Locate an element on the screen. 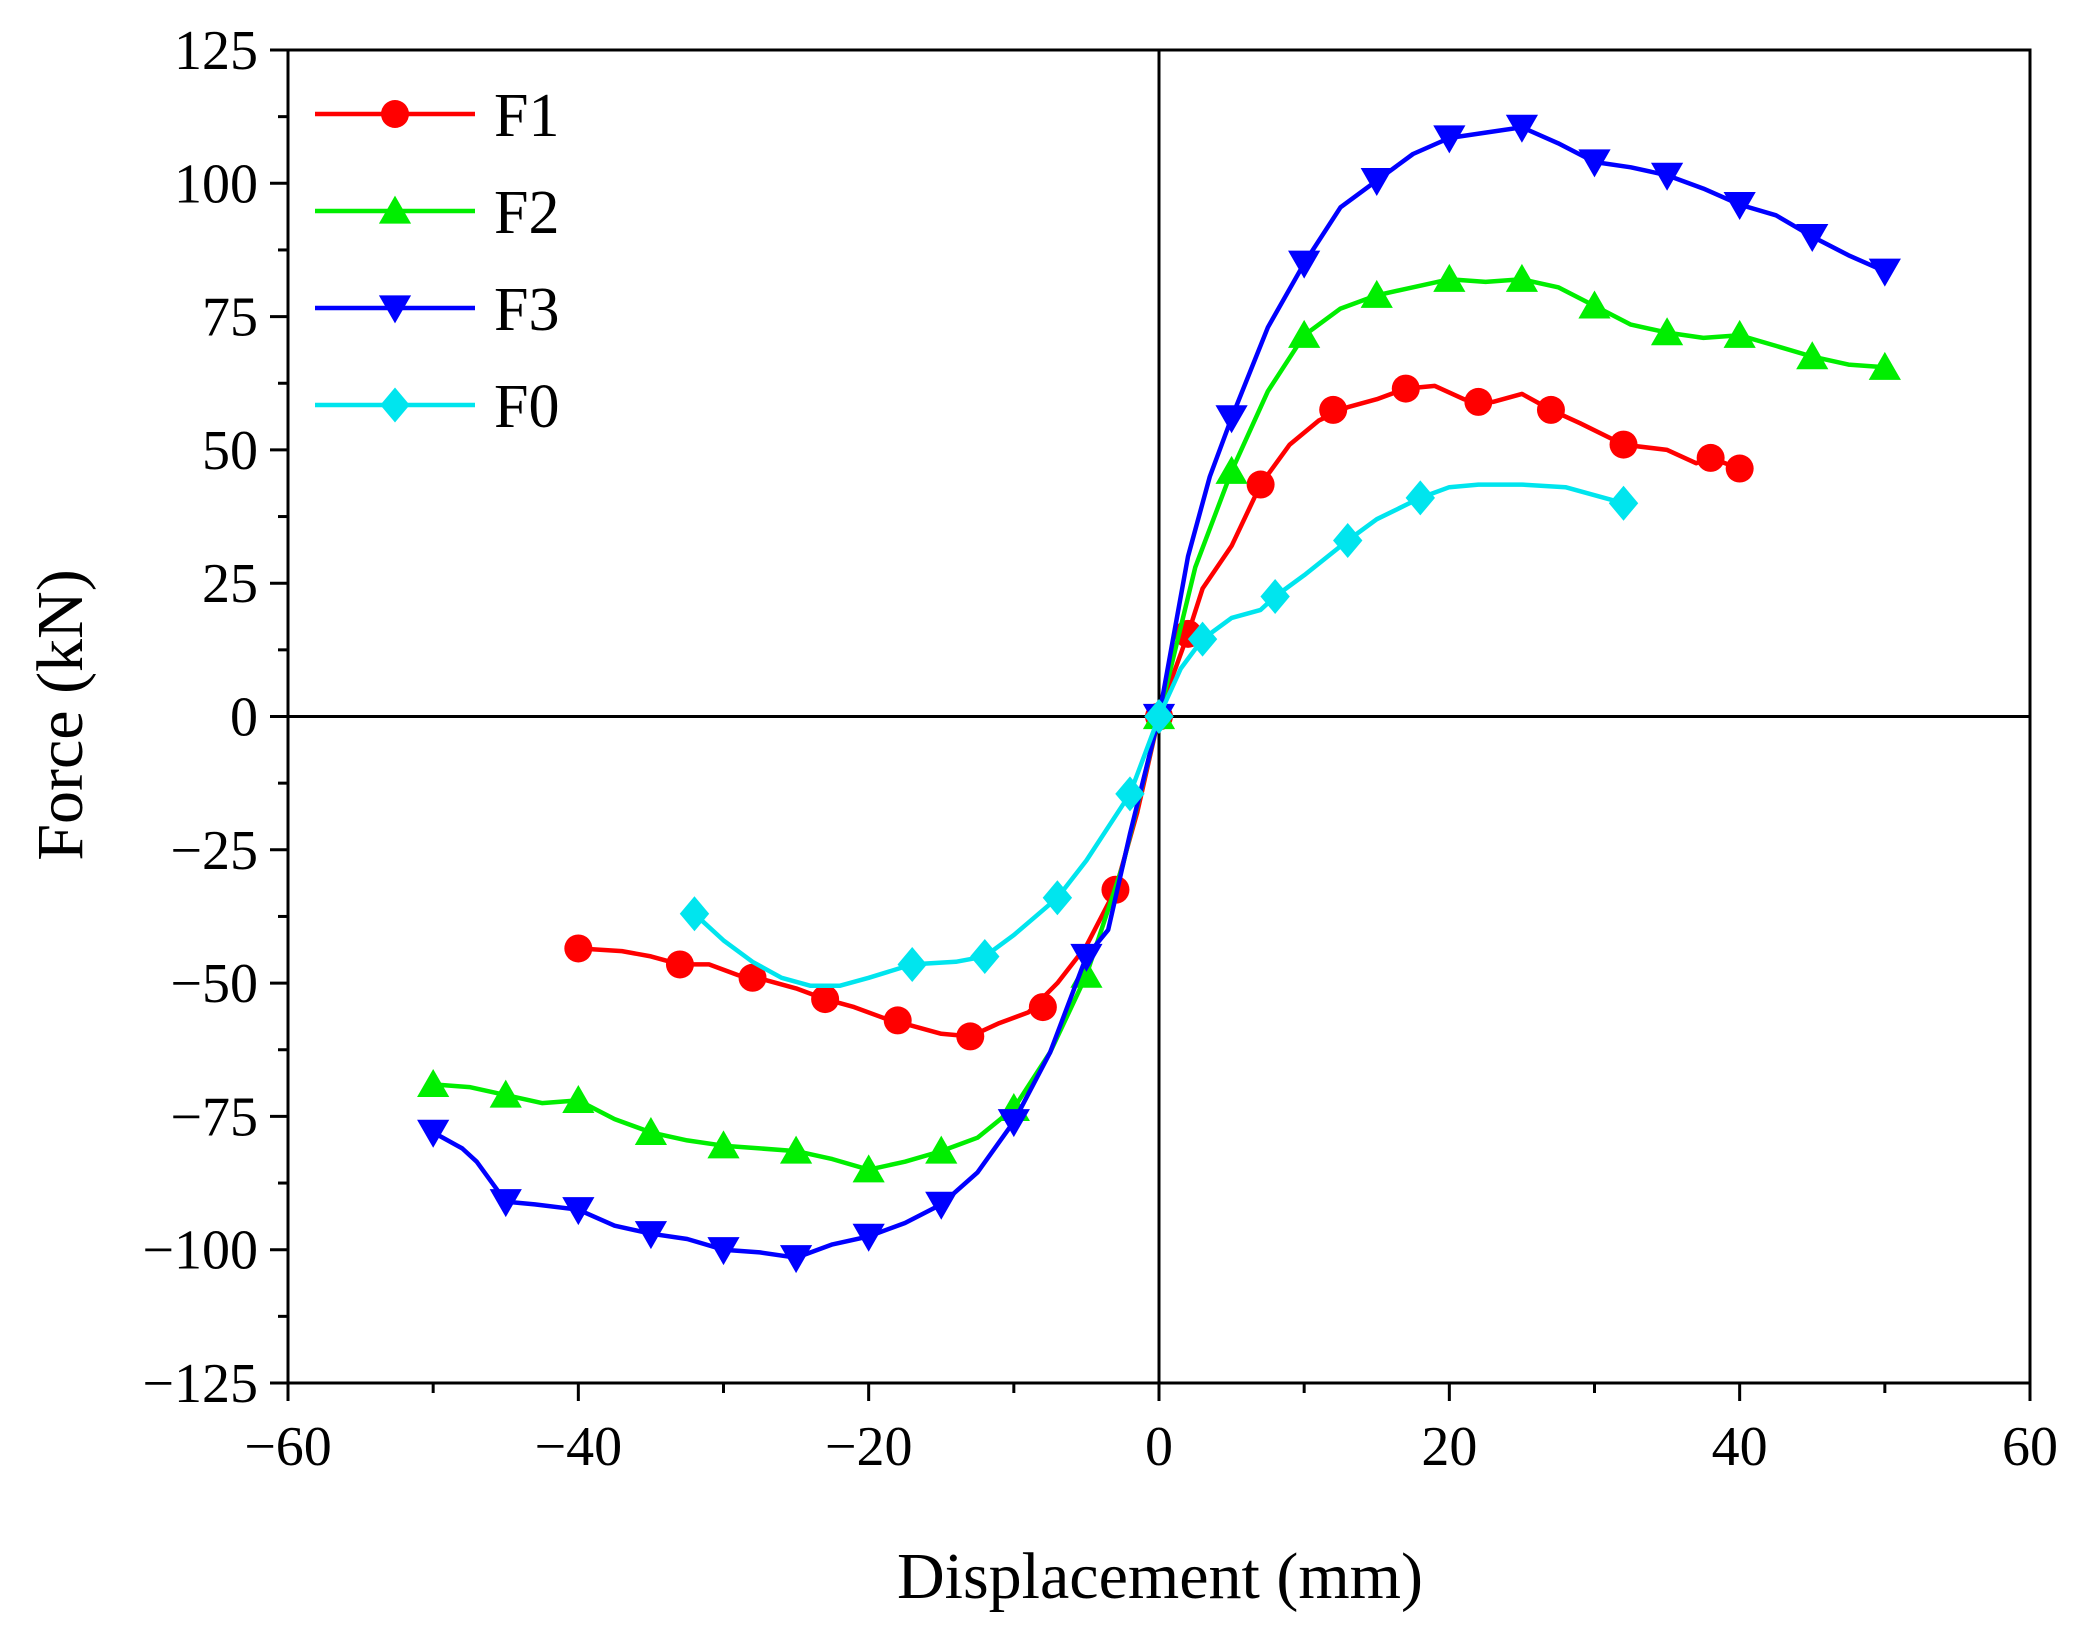  y-tick-label: 0 is located at coordinates (244, 718).